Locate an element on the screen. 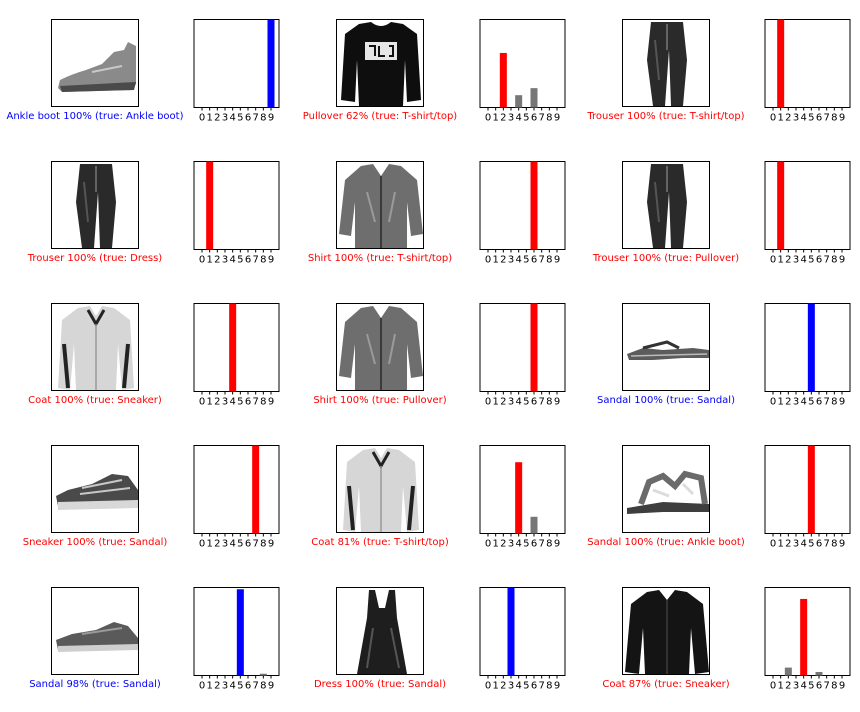 This screenshot has height=712, width=860. prediction-caption: Pullover 62% (true: T-shirt/top) is located at coordinates (380, 116).